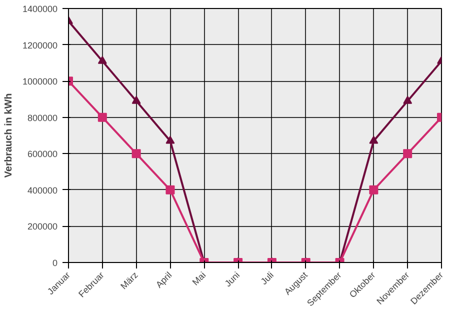  I want to click on y-tick-label: 1200000, so click(40, 45).